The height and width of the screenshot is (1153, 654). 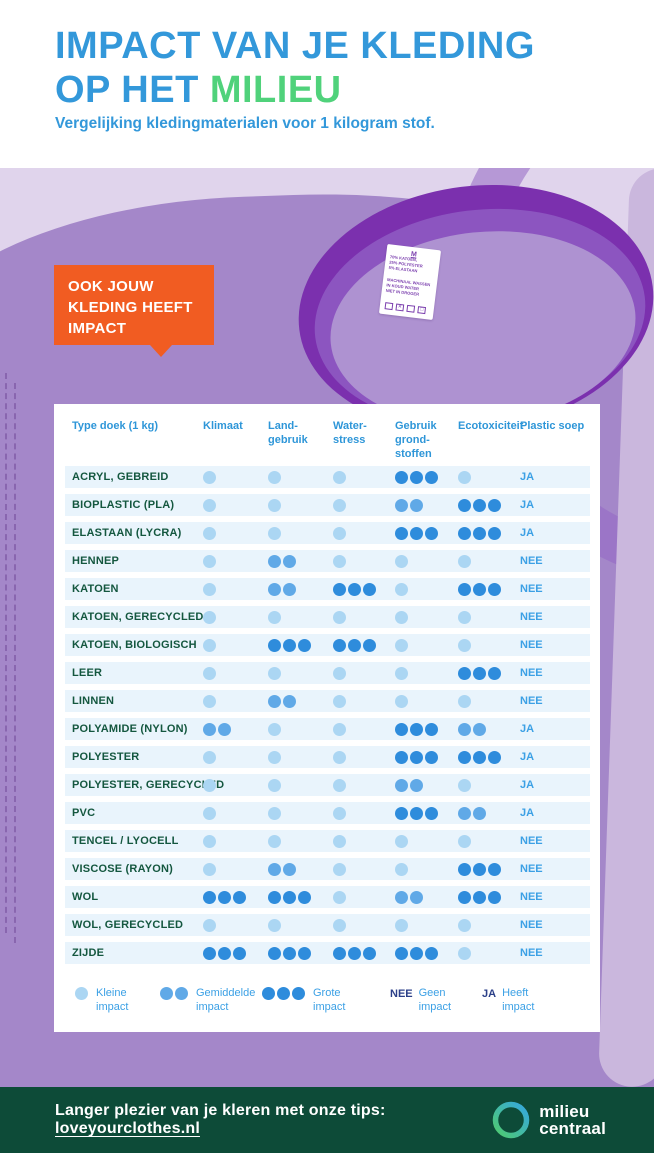 What do you see at coordinates (106, 757) in the screenshot?
I see `material-label: POLYESTER` at bounding box center [106, 757].